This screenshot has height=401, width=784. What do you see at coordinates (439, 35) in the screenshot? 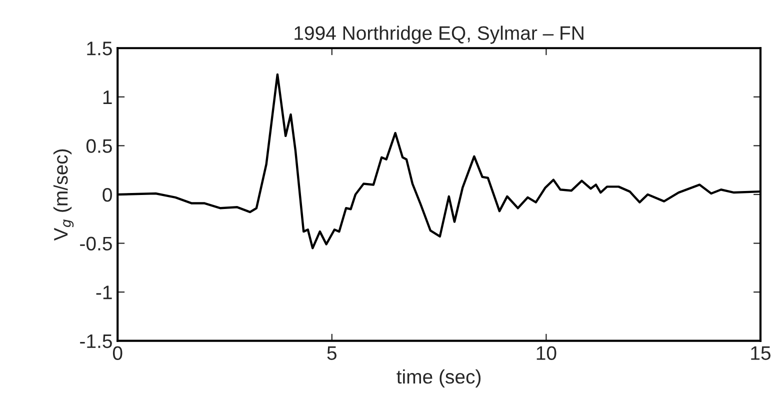
I see `chart-title: 1994 Northridge EQ, Sylmar – FN` at bounding box center [439, 35].